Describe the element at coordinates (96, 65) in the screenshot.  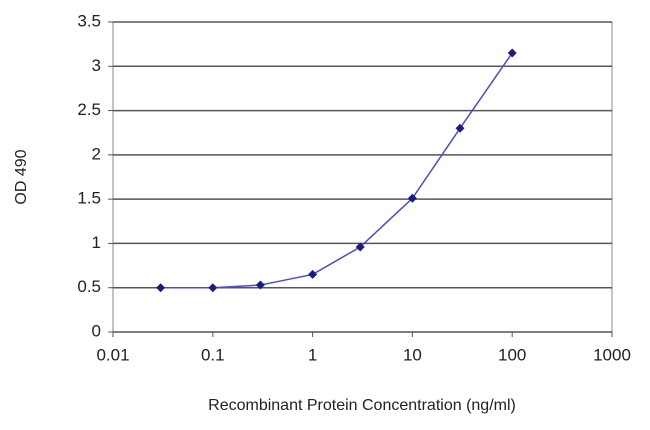
I see `y-tick-label: 3` at that location.